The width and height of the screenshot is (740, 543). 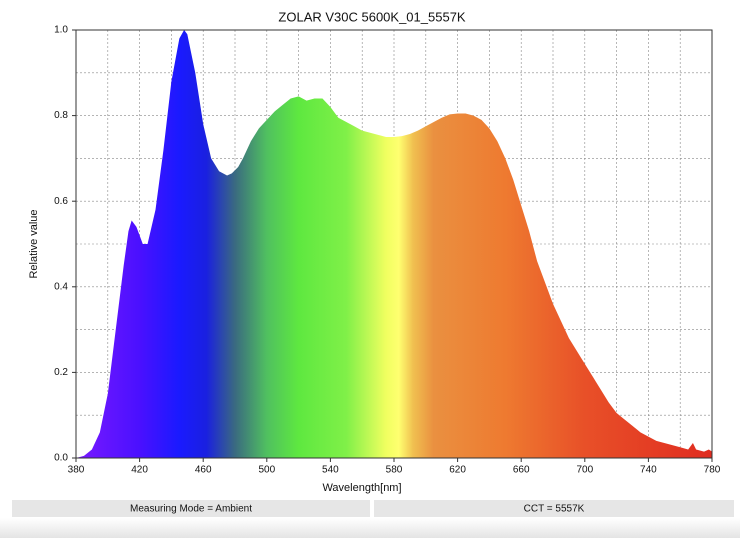 What do you see at coordinates (61, 30) in the screenshot?
I see `y-tick-label: 1.0` at bounding box center [61, 30].